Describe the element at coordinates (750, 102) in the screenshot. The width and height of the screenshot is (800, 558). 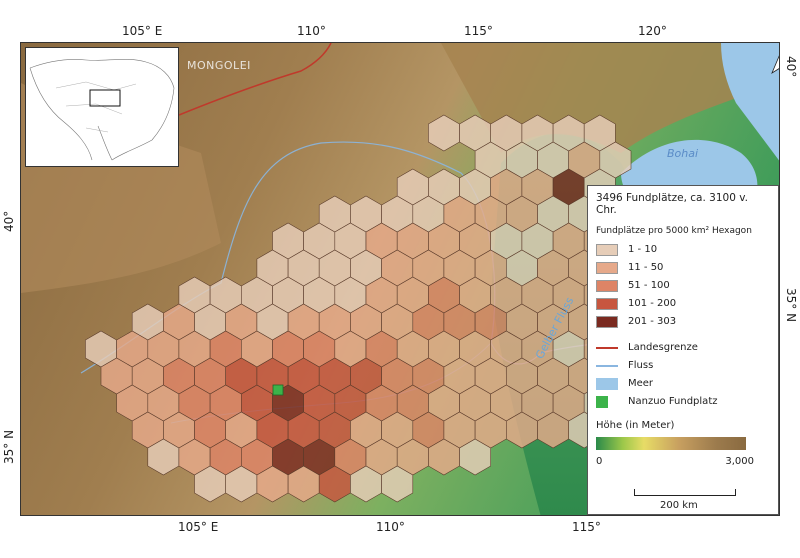
I see `yellow-sea` at that location.